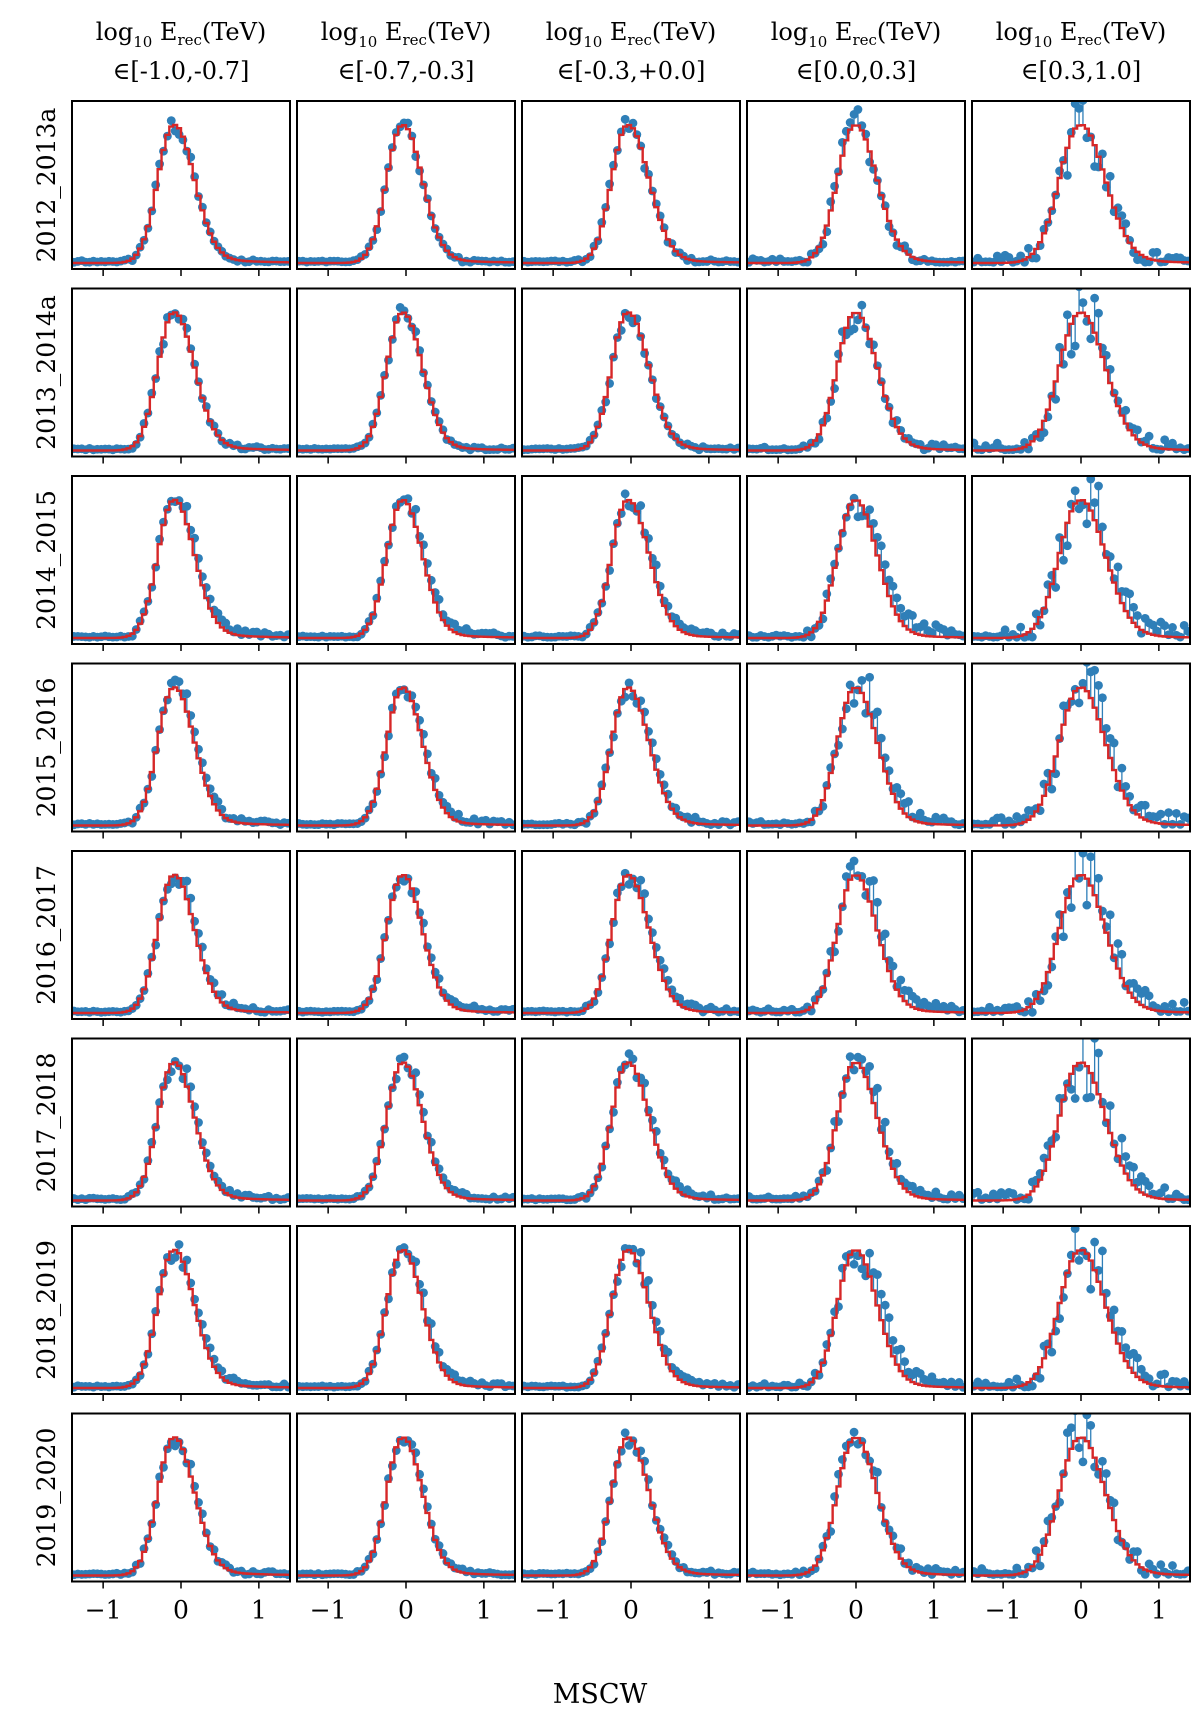  I want to click on panel-r6-c0, so click(181, 1313).